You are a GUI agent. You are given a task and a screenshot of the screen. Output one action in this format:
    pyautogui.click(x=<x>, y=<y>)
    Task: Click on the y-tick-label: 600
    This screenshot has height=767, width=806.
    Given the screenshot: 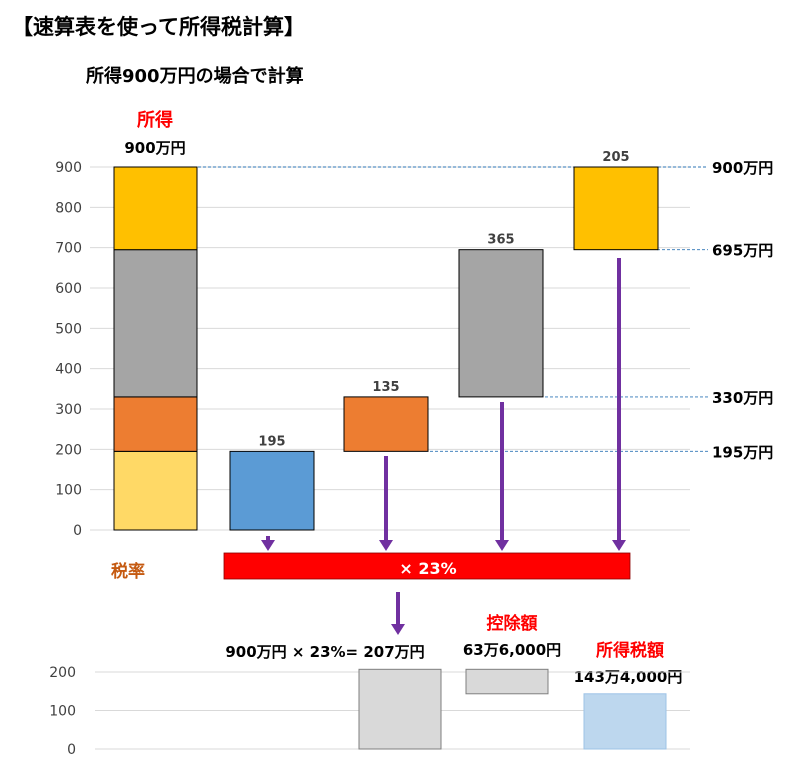 What is the action you would take?
    pyautogui.click(x=68, y=289)
    